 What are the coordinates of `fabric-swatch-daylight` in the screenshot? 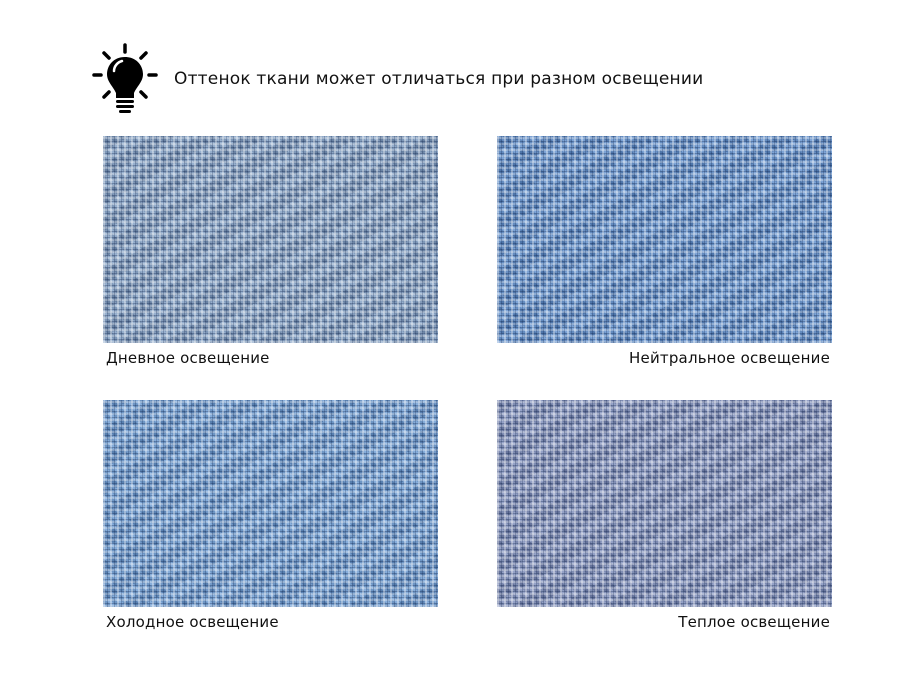 It's located at (270, 239).